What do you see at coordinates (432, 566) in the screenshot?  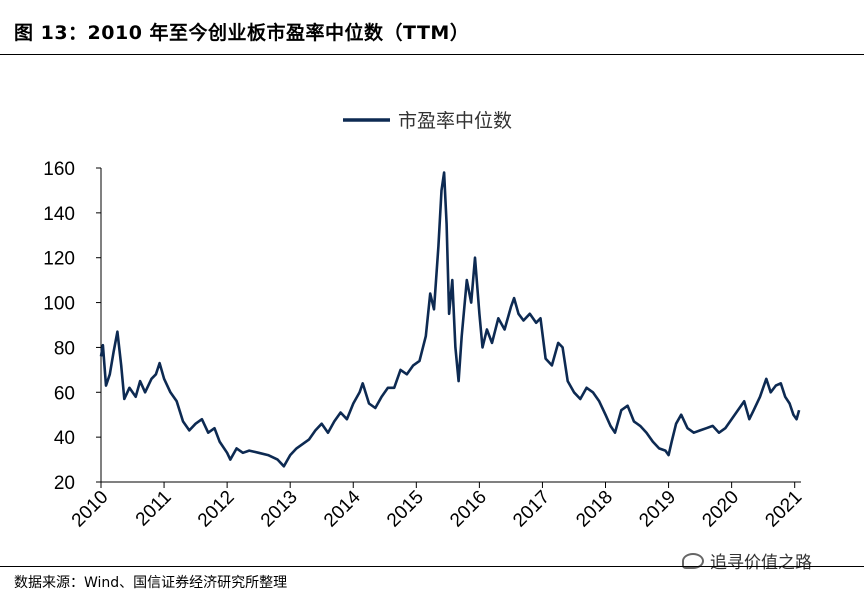 I see `footer-rule` at bounding box center [432, 566].